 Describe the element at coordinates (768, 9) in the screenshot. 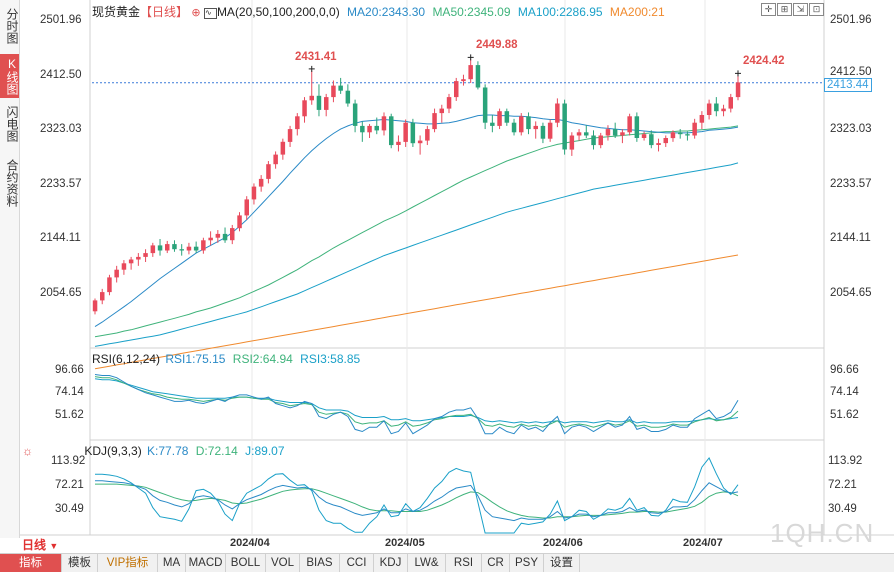

I see `crosshair-icon: ✛` at that location.